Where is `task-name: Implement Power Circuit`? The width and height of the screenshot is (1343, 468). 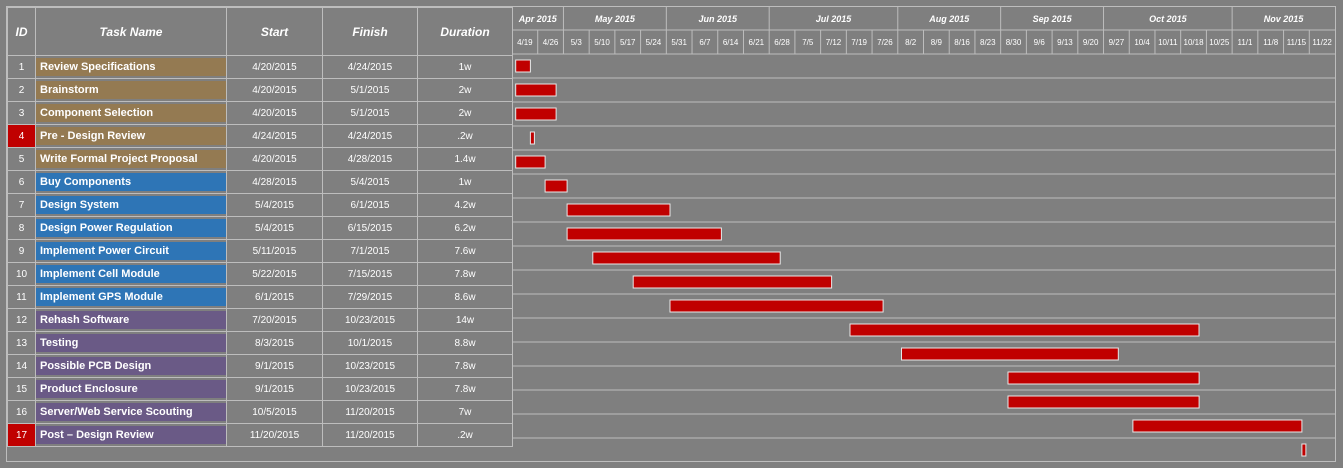 task-name: Implement Power Circuit is located at coordinates (131, 251).